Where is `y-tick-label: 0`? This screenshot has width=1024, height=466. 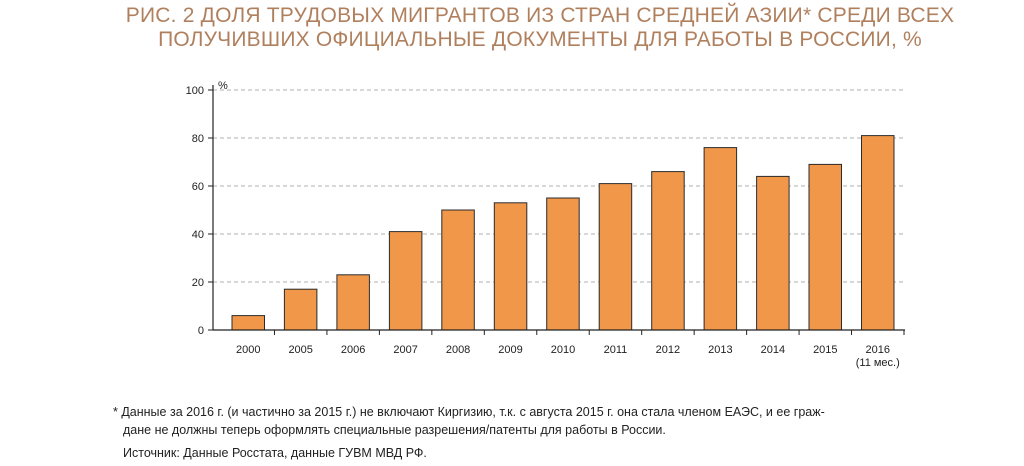 y-tick-label: 0 is located at coordinates (201, 331).